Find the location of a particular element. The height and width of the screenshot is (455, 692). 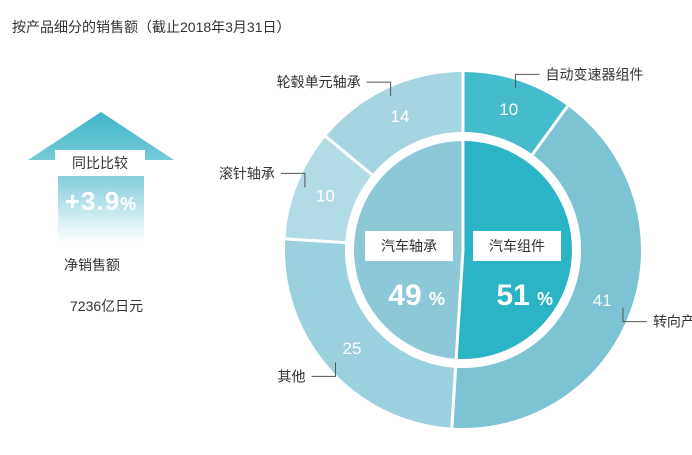

inner-divider is located at coordinates (457, 338).